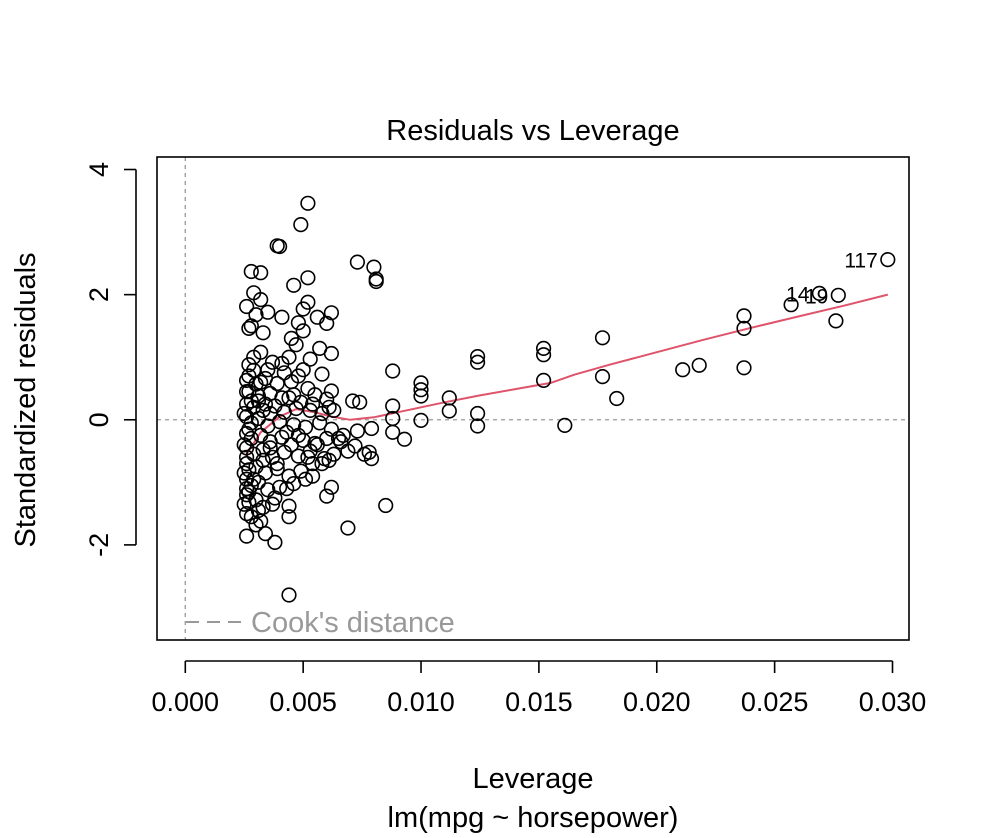  What do you see at coordinates (532, 131) in the screenshot?
I see `chart-title: Residuals vs Leverage` at bounding box center [532, 131].